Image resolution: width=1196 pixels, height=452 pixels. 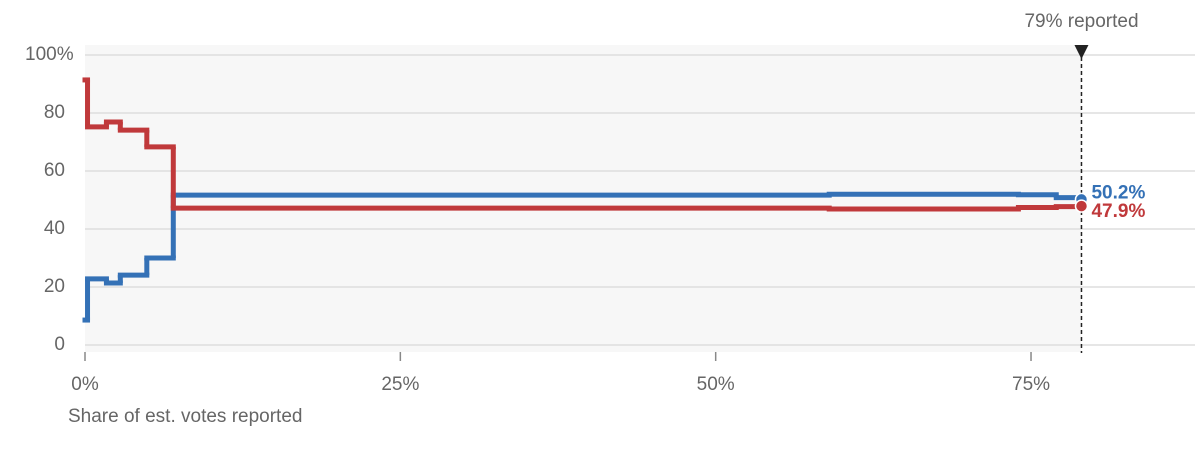 What do you see at coordinates (54, 170) in the screenshot?
I see `y-tick-label: 60` at bounding box center [54, 170].